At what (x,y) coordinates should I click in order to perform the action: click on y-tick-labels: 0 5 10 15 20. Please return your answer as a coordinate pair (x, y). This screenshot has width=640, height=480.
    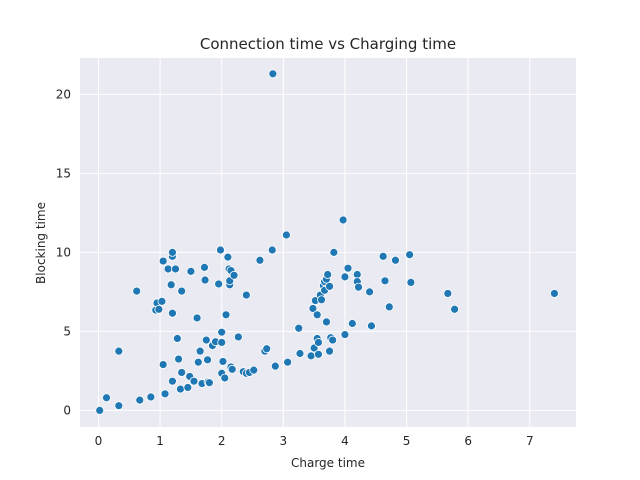
    Looking at the image, I should click on (63, 252).